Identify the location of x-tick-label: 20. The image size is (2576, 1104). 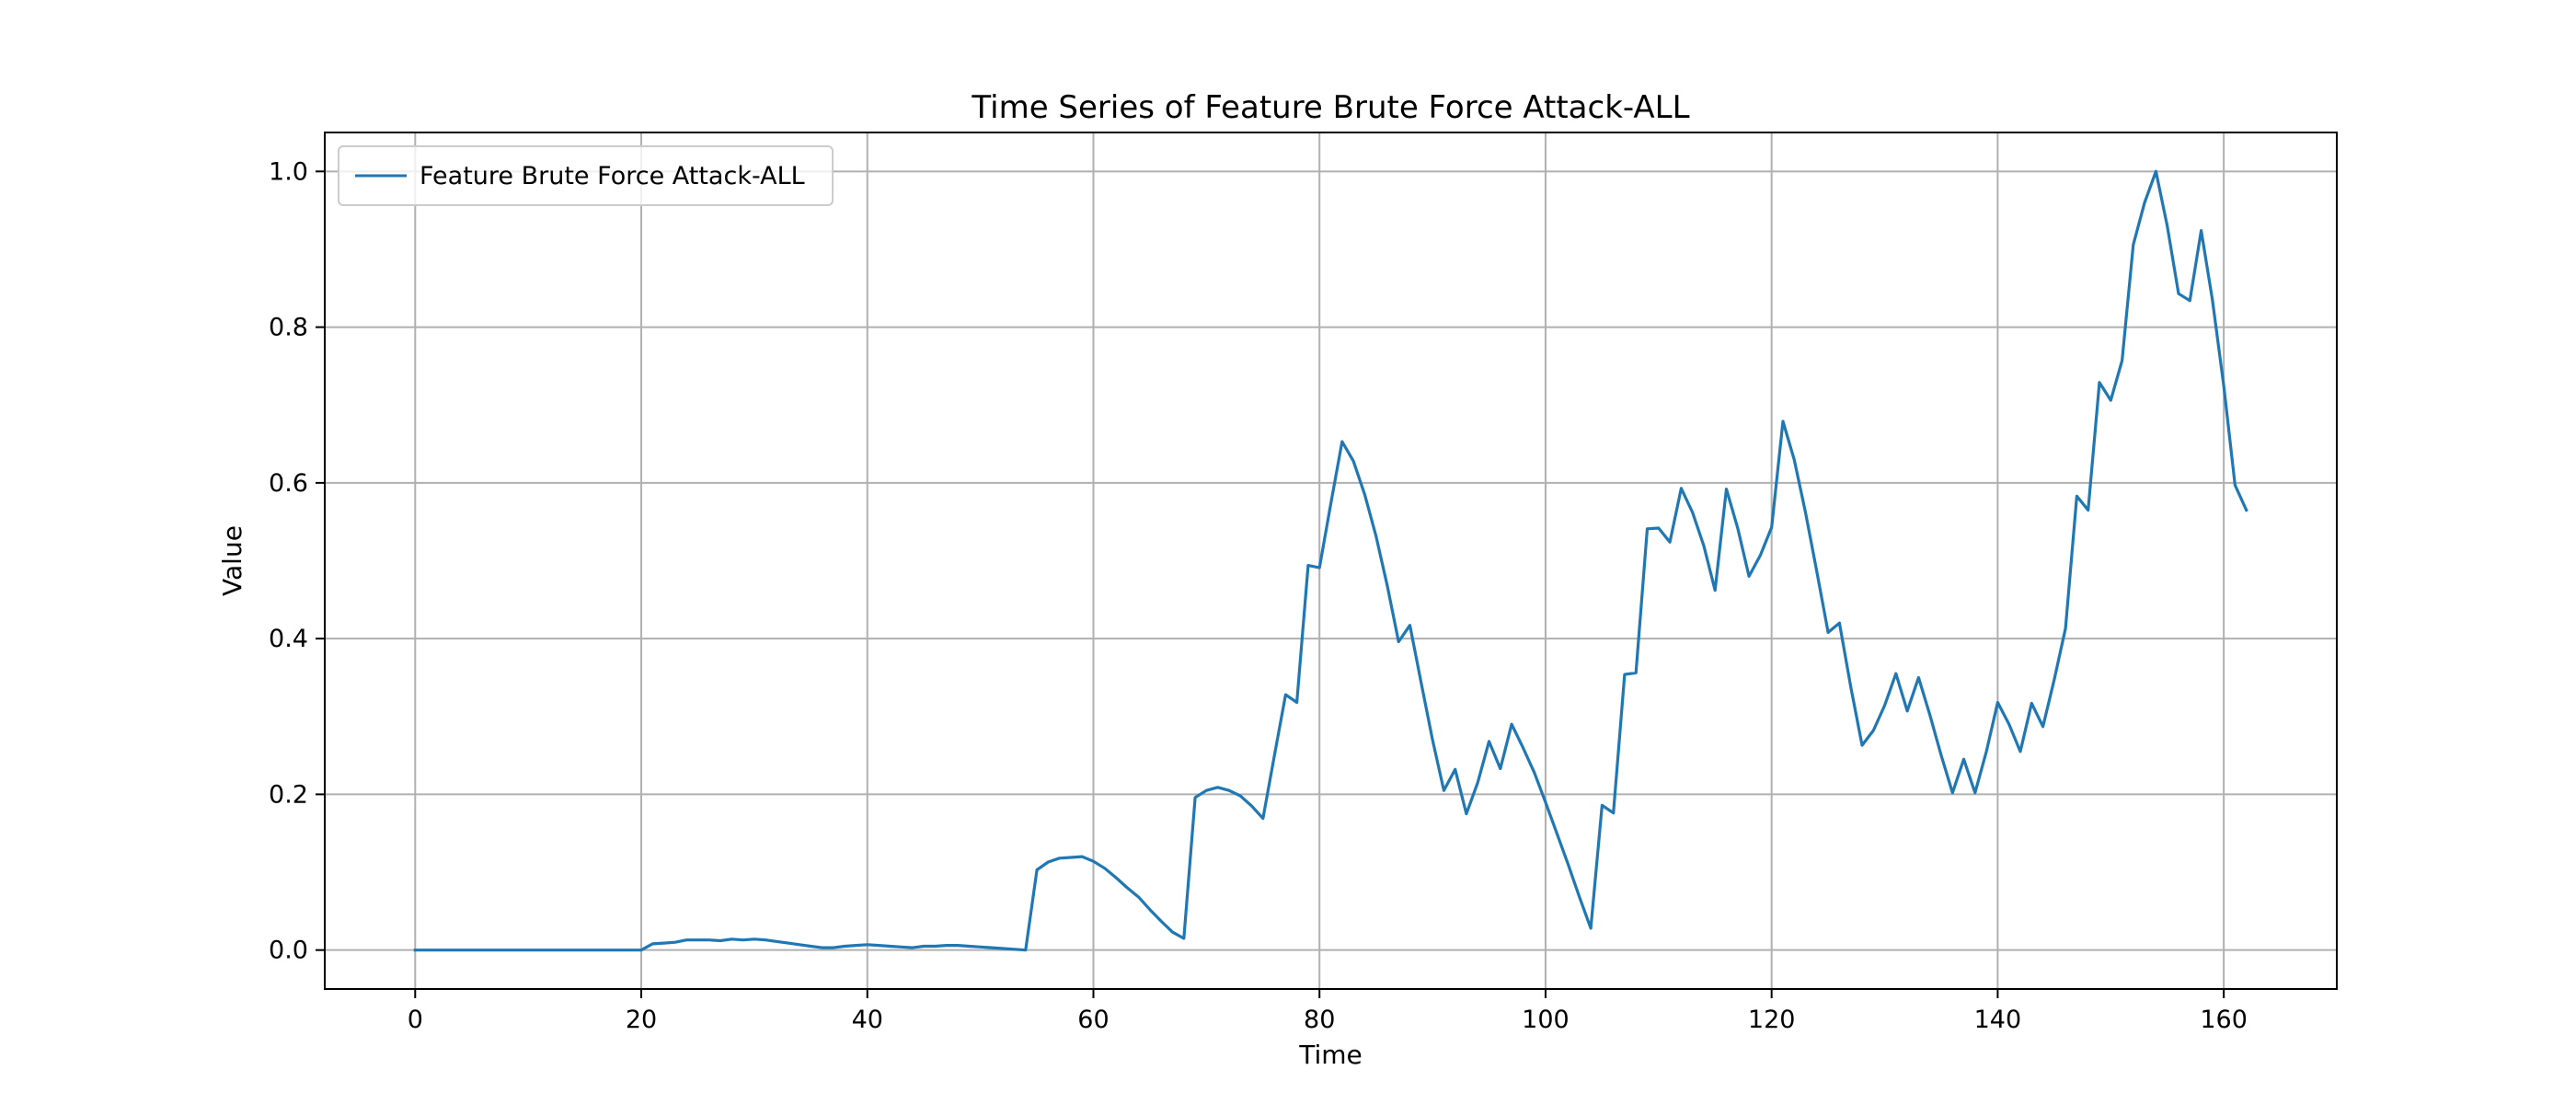
(641, 1020).